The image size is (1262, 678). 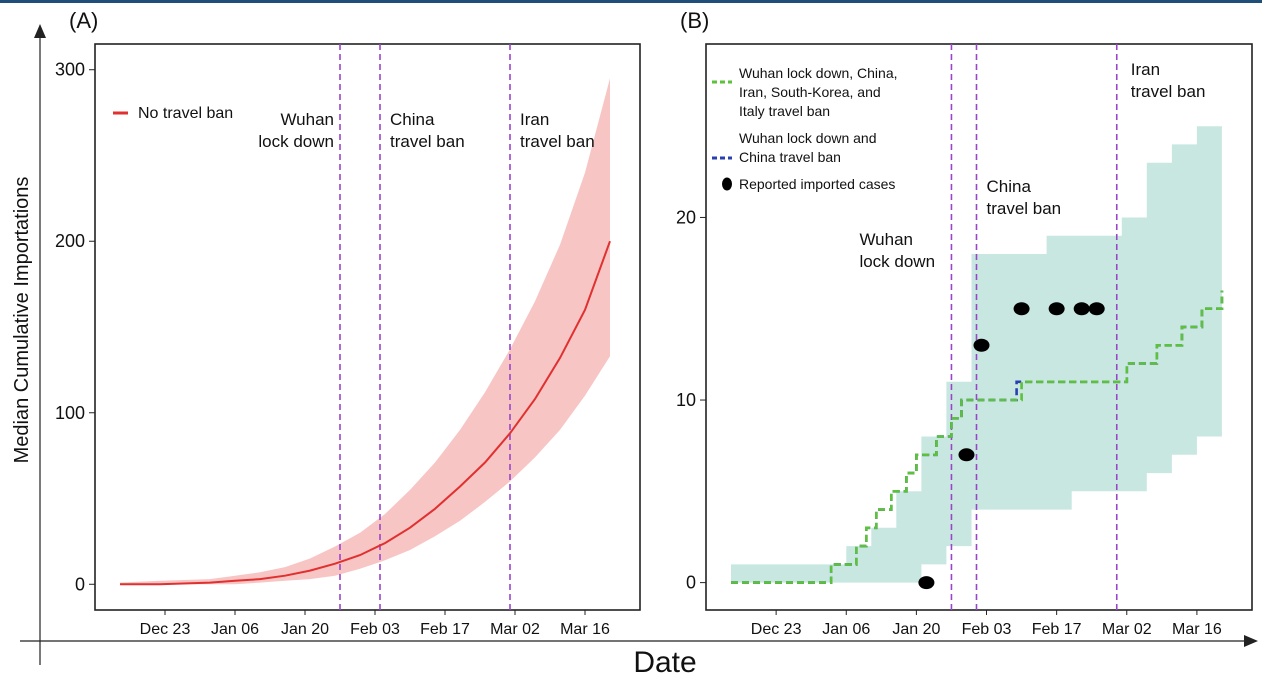 What do you see at coordinates (686, 400) in the screenshot?
I see `y-tick-label: 10` at bounding box center [686, 400].